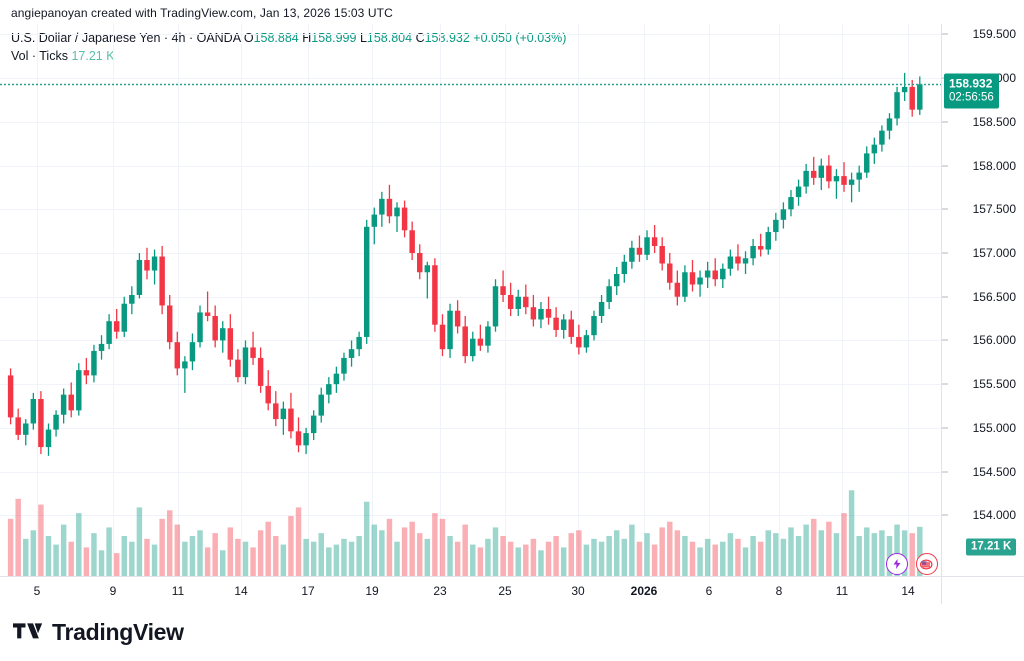 Image resolution: width=1024 pixels, height=661 pixels. What do you see at coordinates (971, 83) in the screenshot?
I see `current-price-value: 158.932` at bounding box center [971, 83].